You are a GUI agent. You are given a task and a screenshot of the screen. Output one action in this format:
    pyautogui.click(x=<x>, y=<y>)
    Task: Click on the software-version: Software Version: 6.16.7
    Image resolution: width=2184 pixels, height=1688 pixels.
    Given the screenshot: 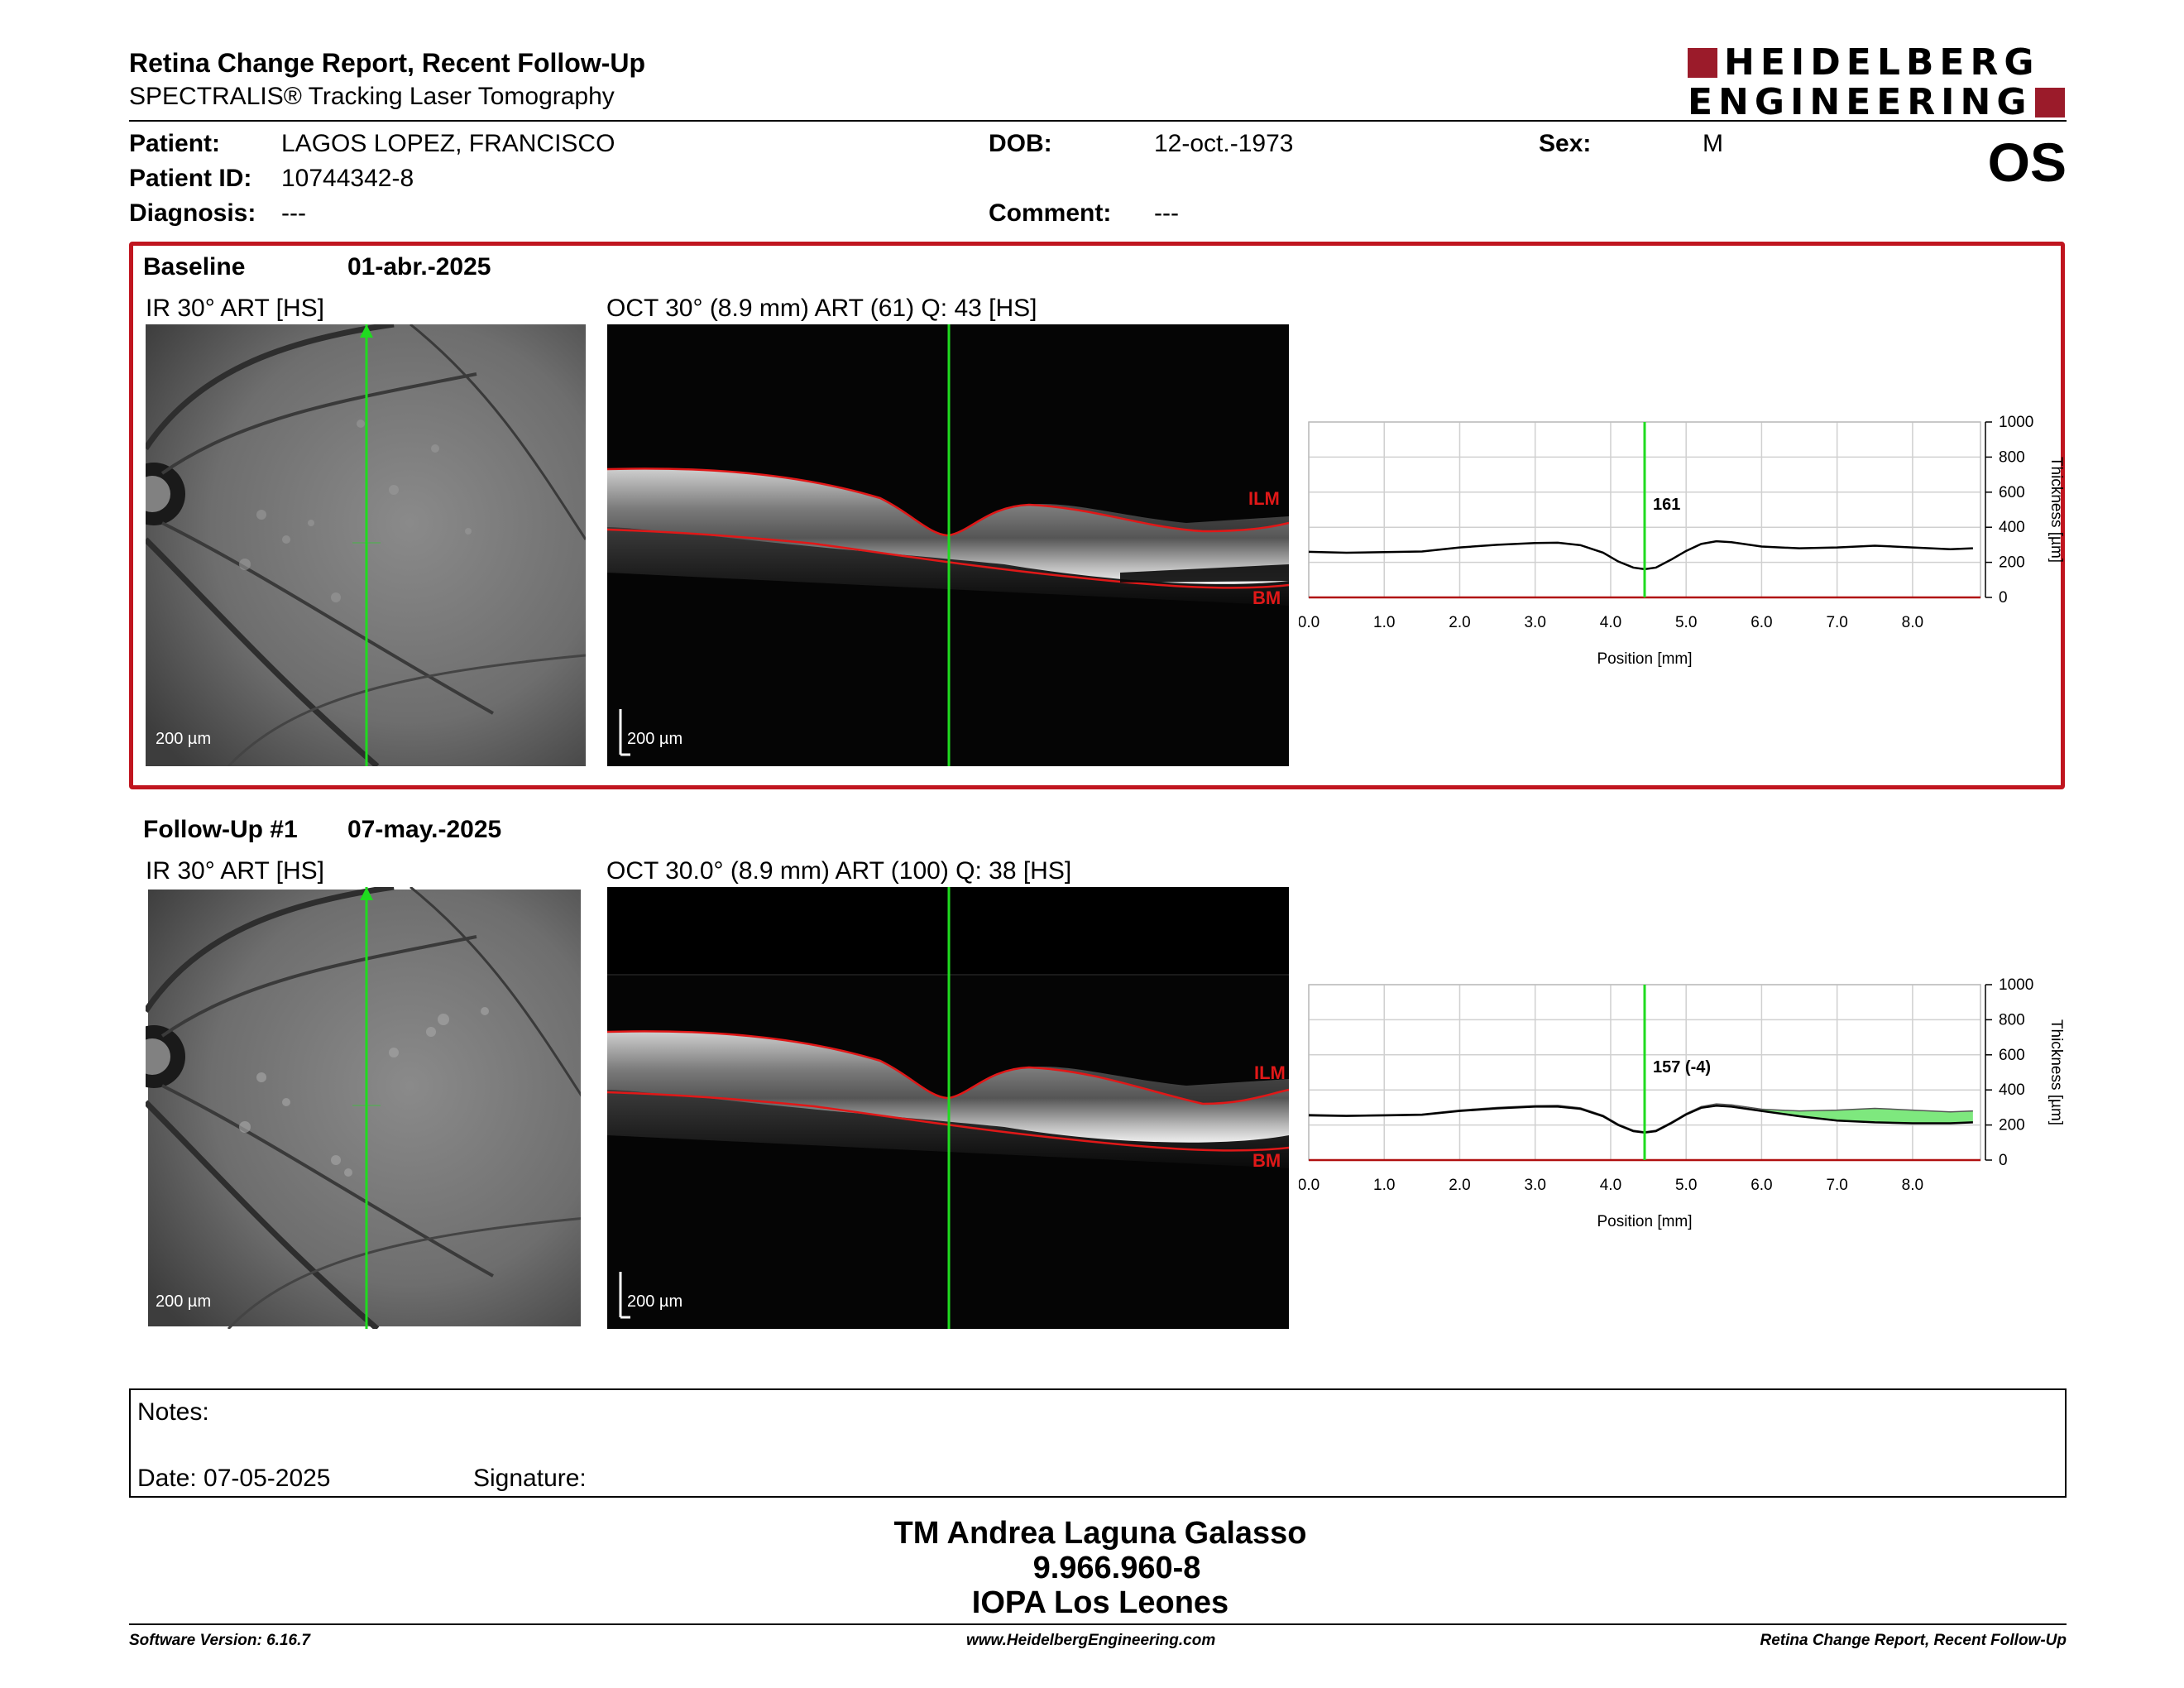 What is the action you would take?
    pyautogui.click(x=219, y=1640)
    